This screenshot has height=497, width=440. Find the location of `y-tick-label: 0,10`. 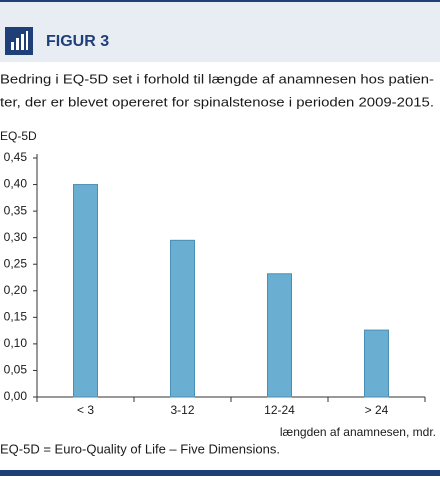

y-tick-label: 0,10 is located at coordinates (16, 343).